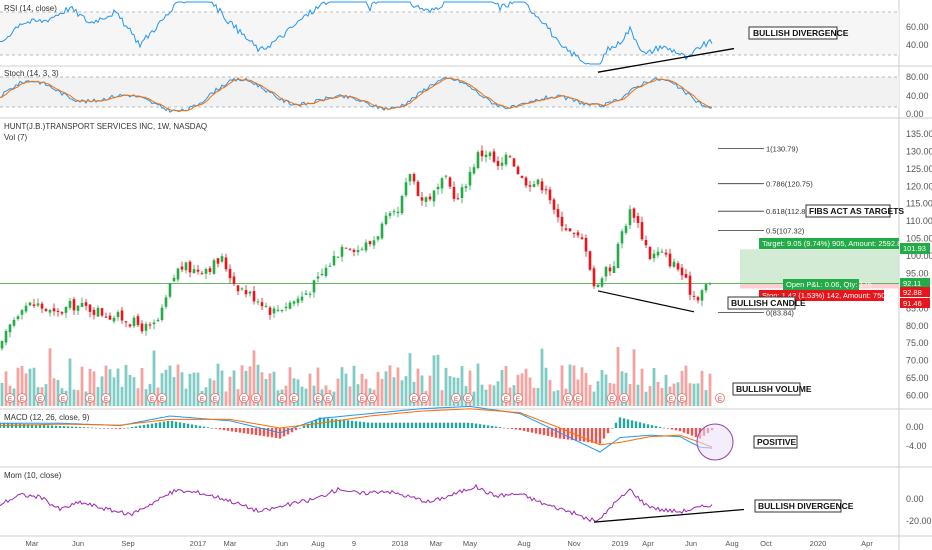  I want to click on price-tick: 60.00, so click(917, 396).